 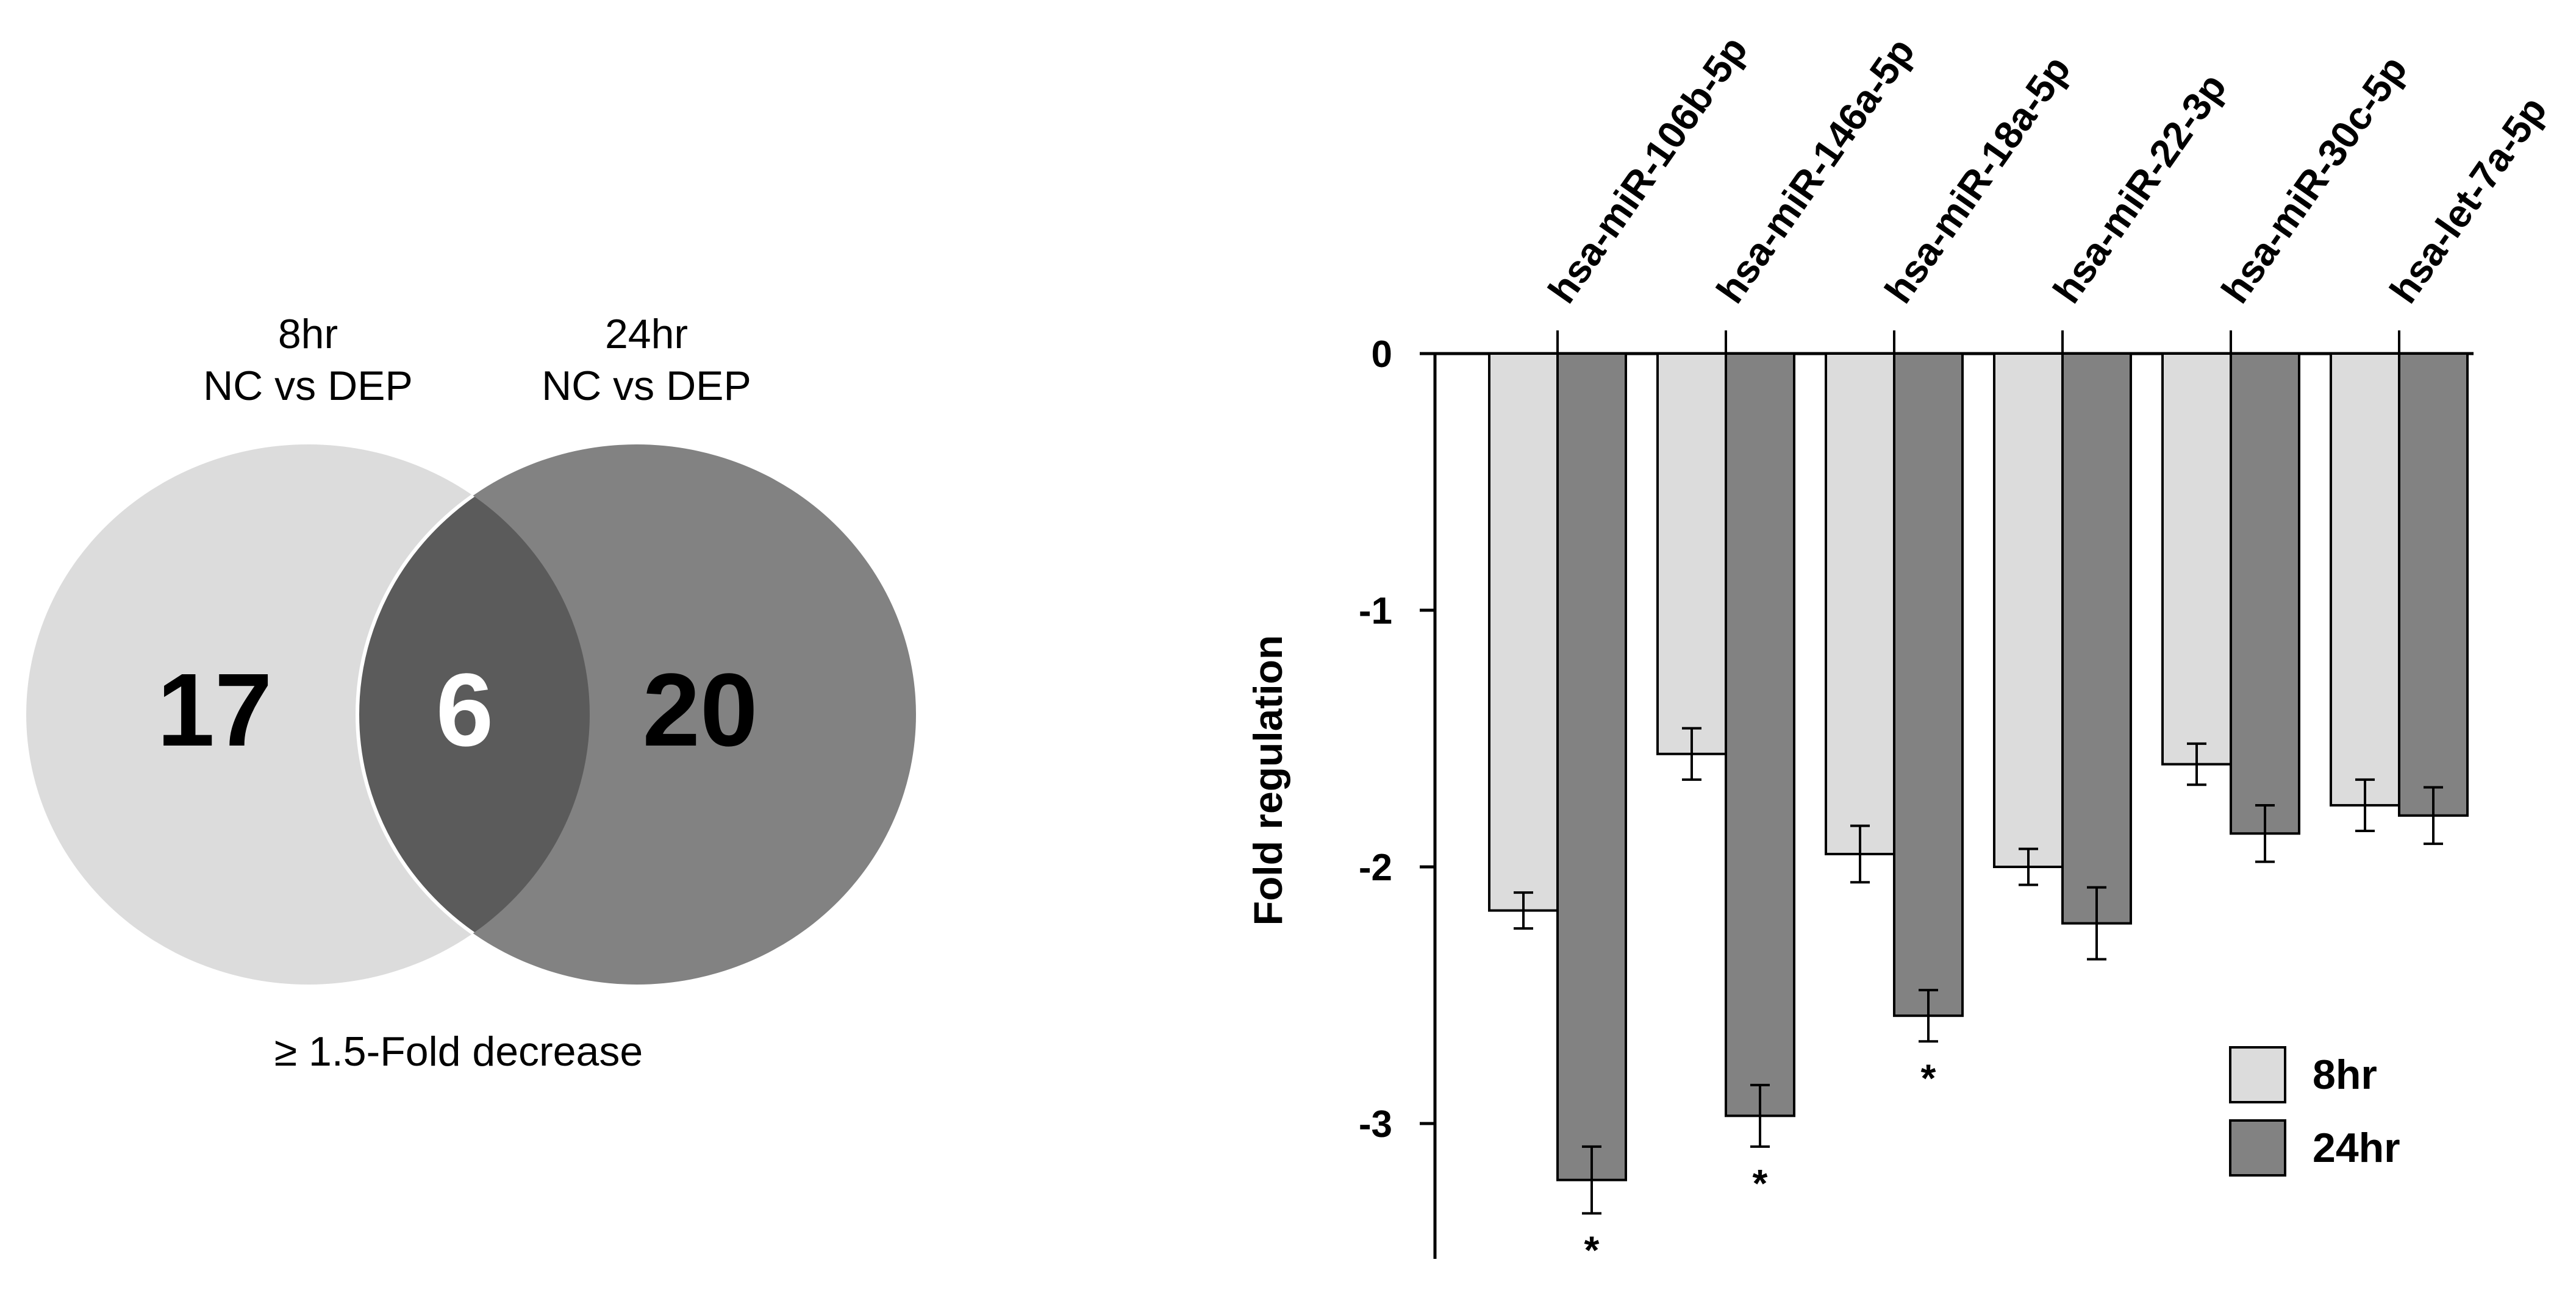 I want to click on y-tick-label: 0, so click(x=1382, y=354).